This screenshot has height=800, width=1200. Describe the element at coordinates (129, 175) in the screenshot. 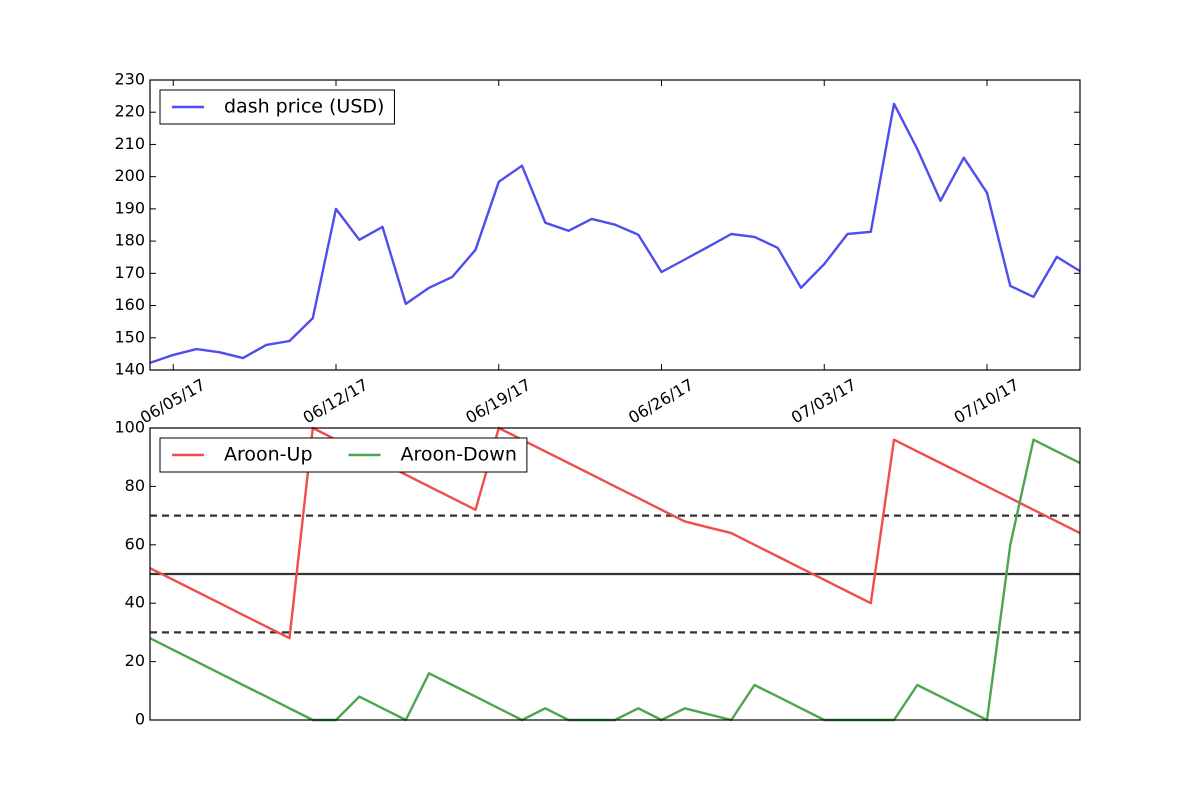

I see `y-tick-label: 200` at that location.